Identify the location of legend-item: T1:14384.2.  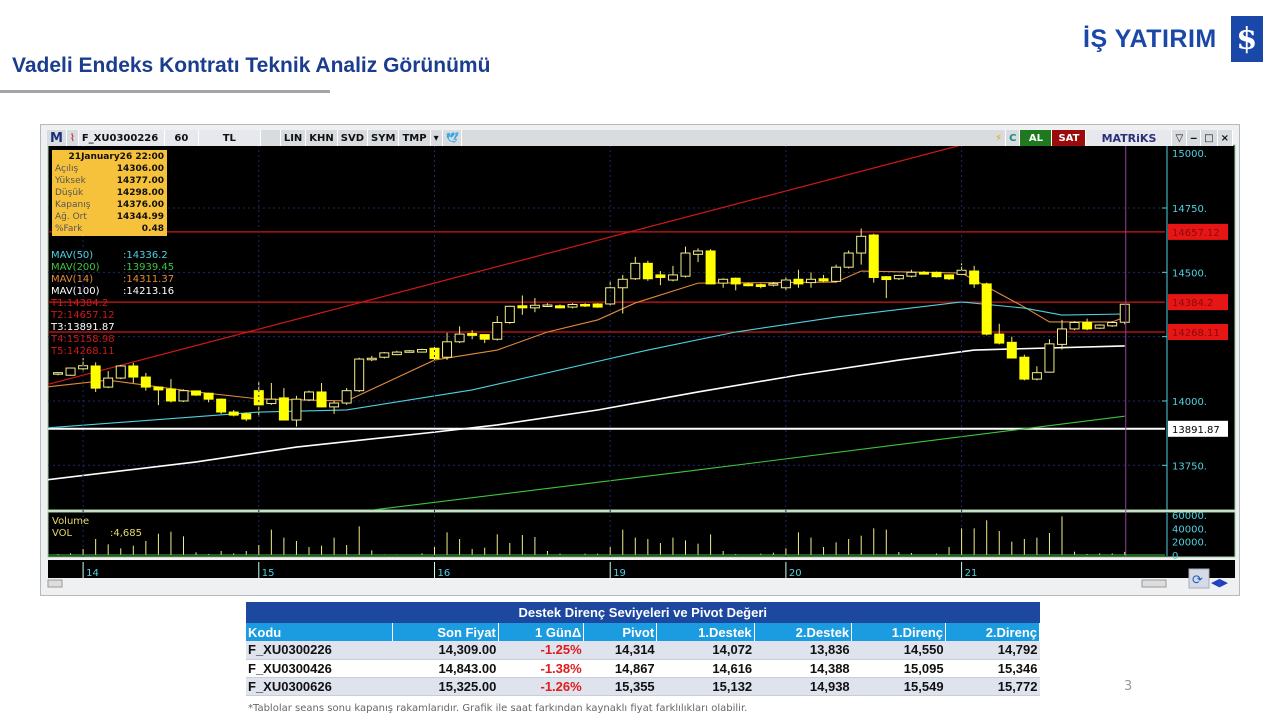
(112, 304).